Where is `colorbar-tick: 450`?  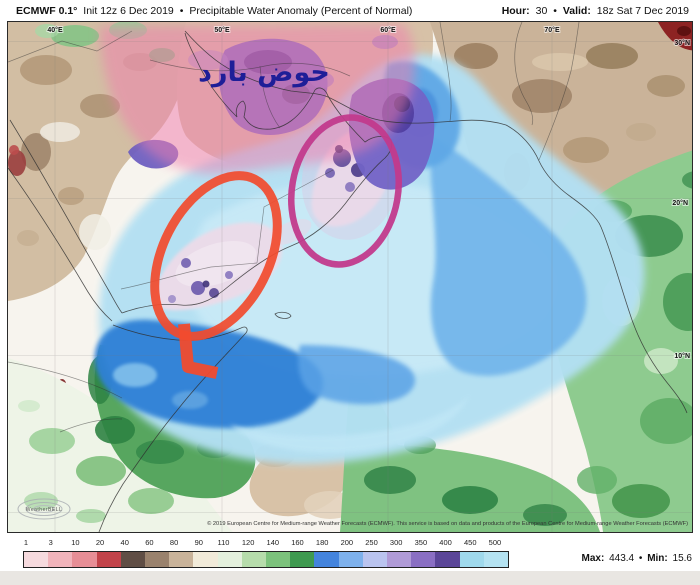 colorbar-tick: 450 is located at coordinates (470, 542).